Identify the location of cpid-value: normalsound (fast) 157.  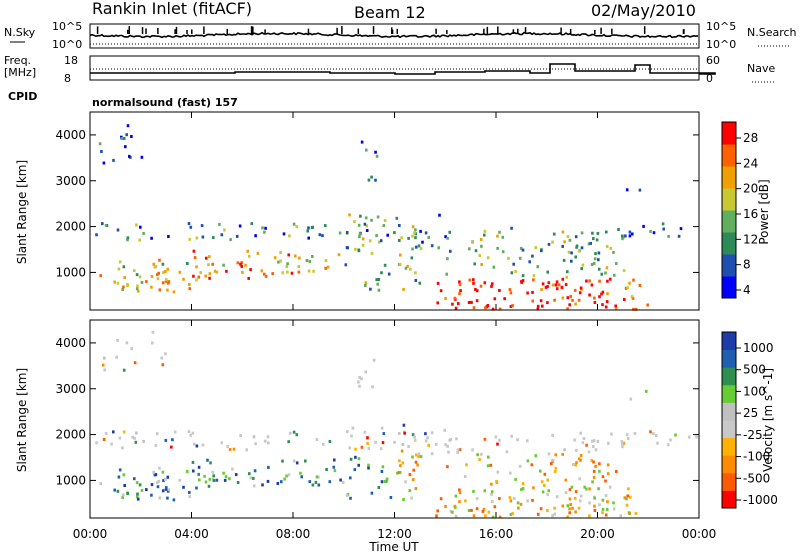
(165, 102).